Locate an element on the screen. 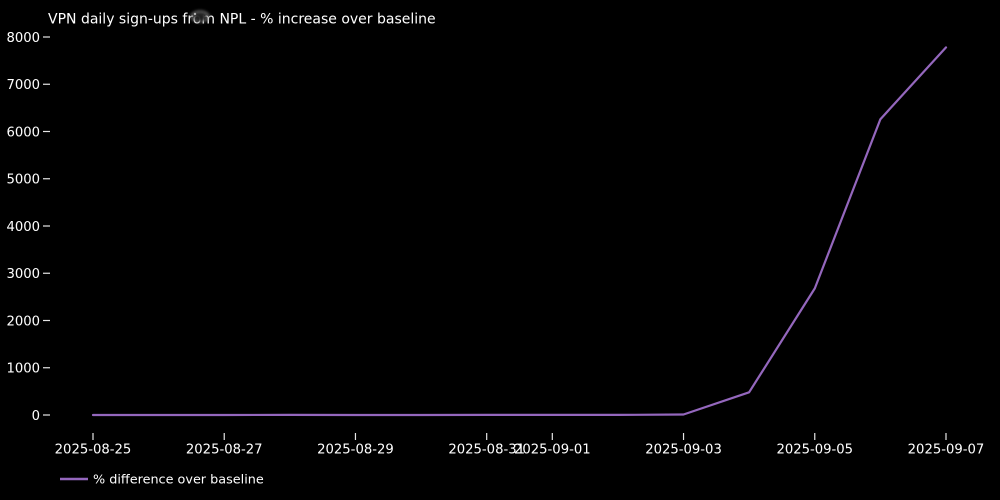 This screenshot has height=500, width=1000. x-tick-label: 2025-08-29 is located at coordinates (355, 450).